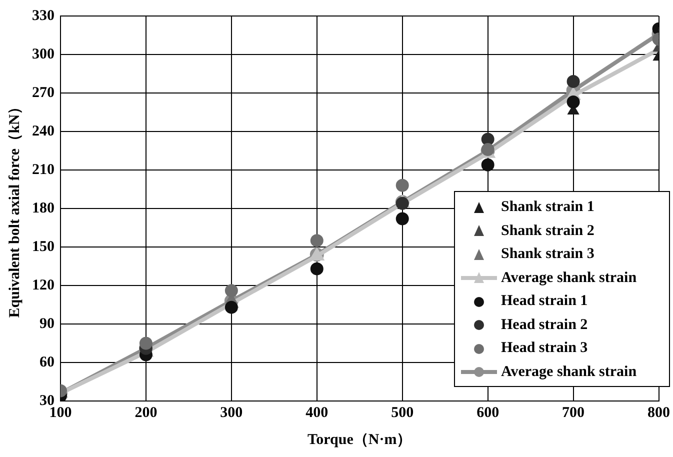 Image resolution: width=673 pixels, height=457 pixels. I want to click on y-axis-title: Equivalent bolt axial force（kN）, so click(14, 208).